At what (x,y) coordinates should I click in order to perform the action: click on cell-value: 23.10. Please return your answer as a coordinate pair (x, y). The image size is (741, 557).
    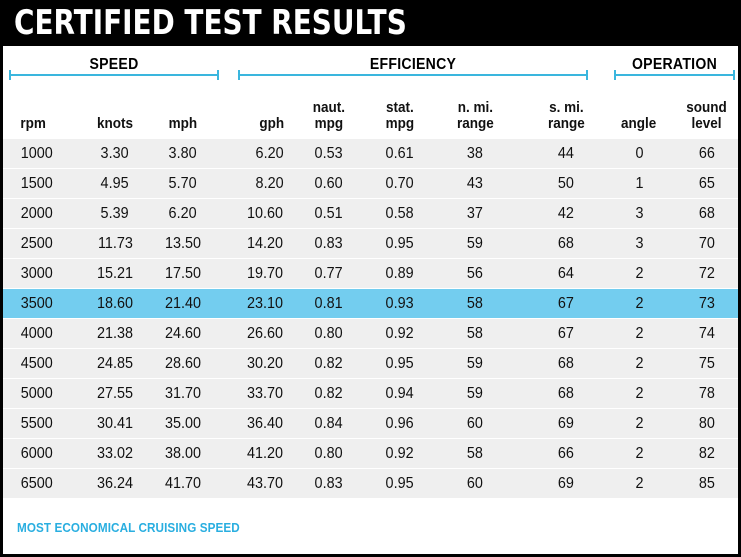
    Looking at the image, I should click on (264, 303).